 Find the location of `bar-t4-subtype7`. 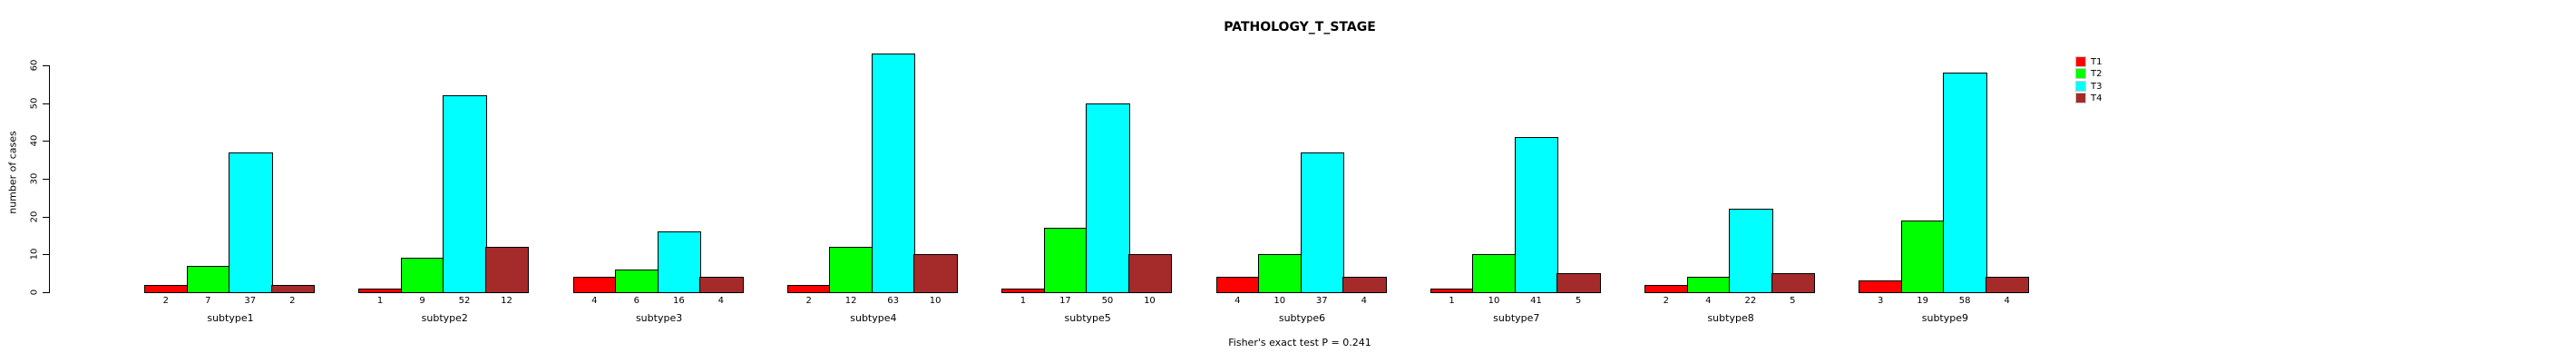

bar-t4-subtype7 is located at coordinates (1578, 283).